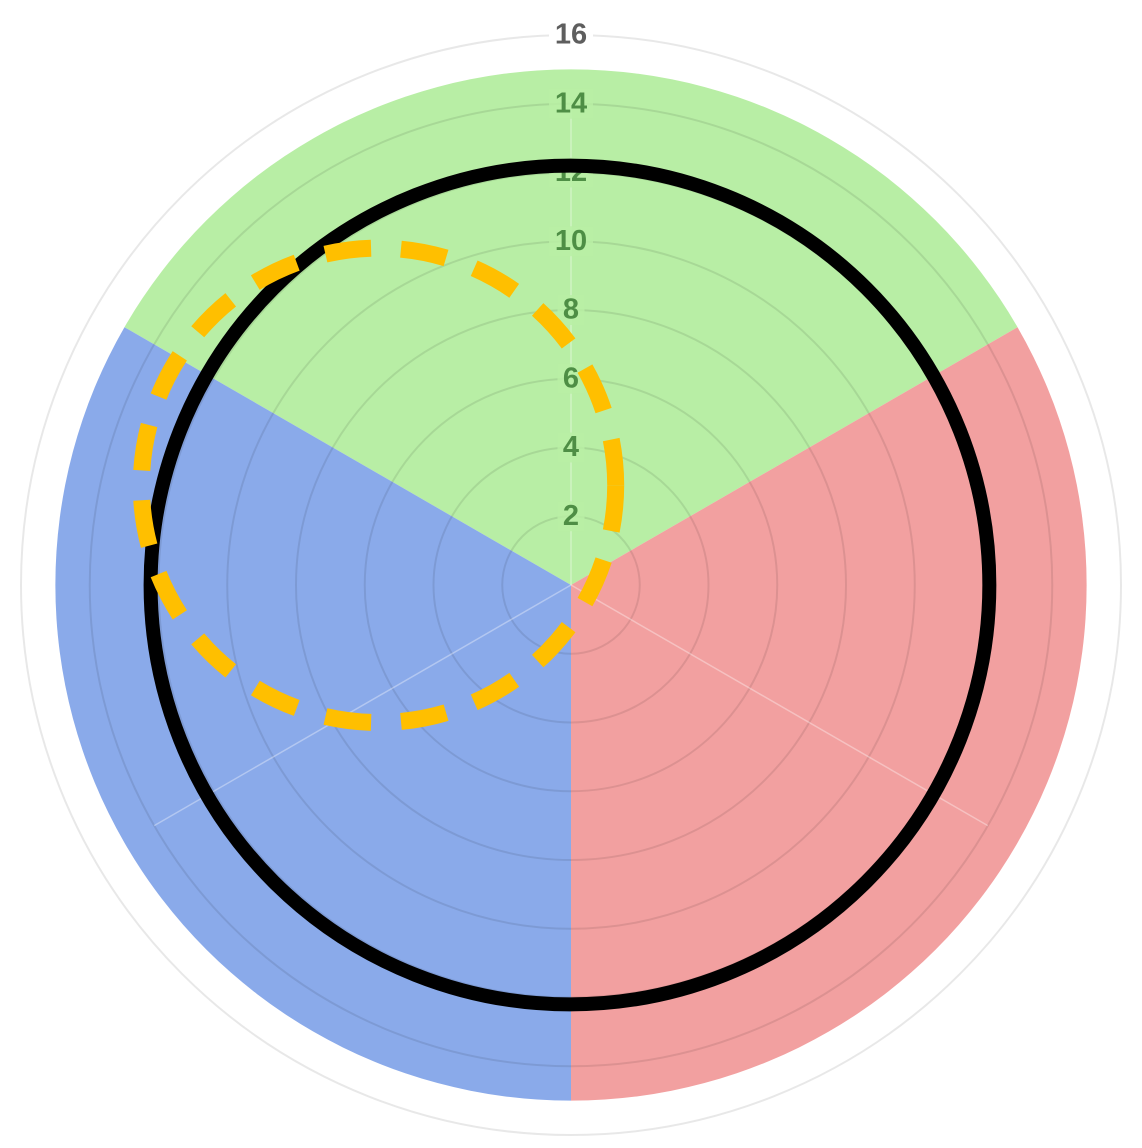  I want to click on tick-label-10: 10, so click(571, 241).